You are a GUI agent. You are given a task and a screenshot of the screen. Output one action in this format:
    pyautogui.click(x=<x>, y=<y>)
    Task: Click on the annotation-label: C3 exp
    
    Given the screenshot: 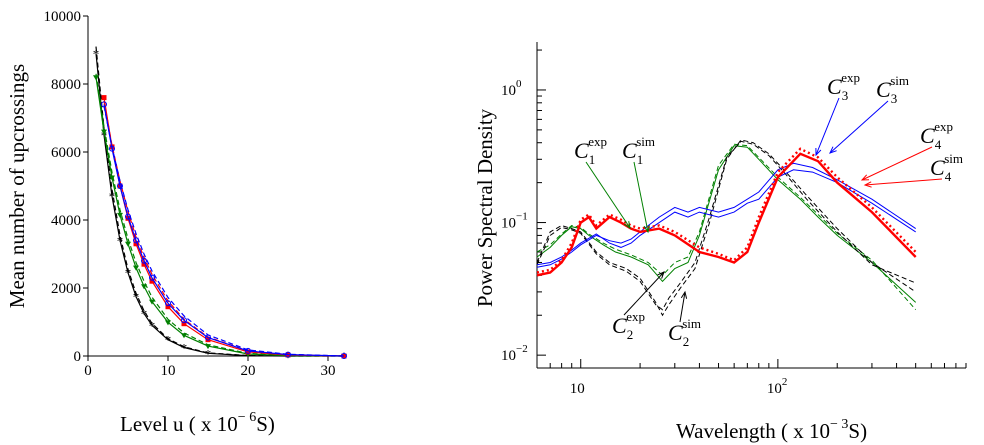 What is the action you would take?
    pyautogui.click(x=843, y=86)
    